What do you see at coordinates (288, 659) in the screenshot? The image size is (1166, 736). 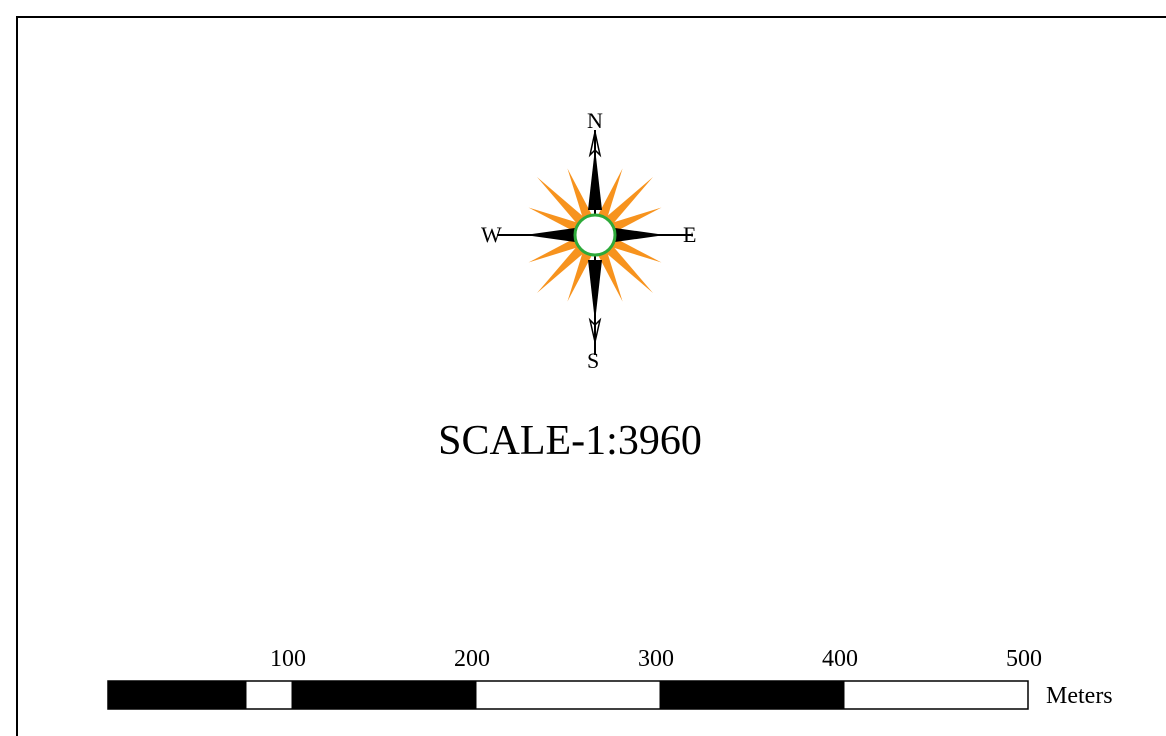 I see `scale-tick-label: 100` at bounding box center [288, 659].